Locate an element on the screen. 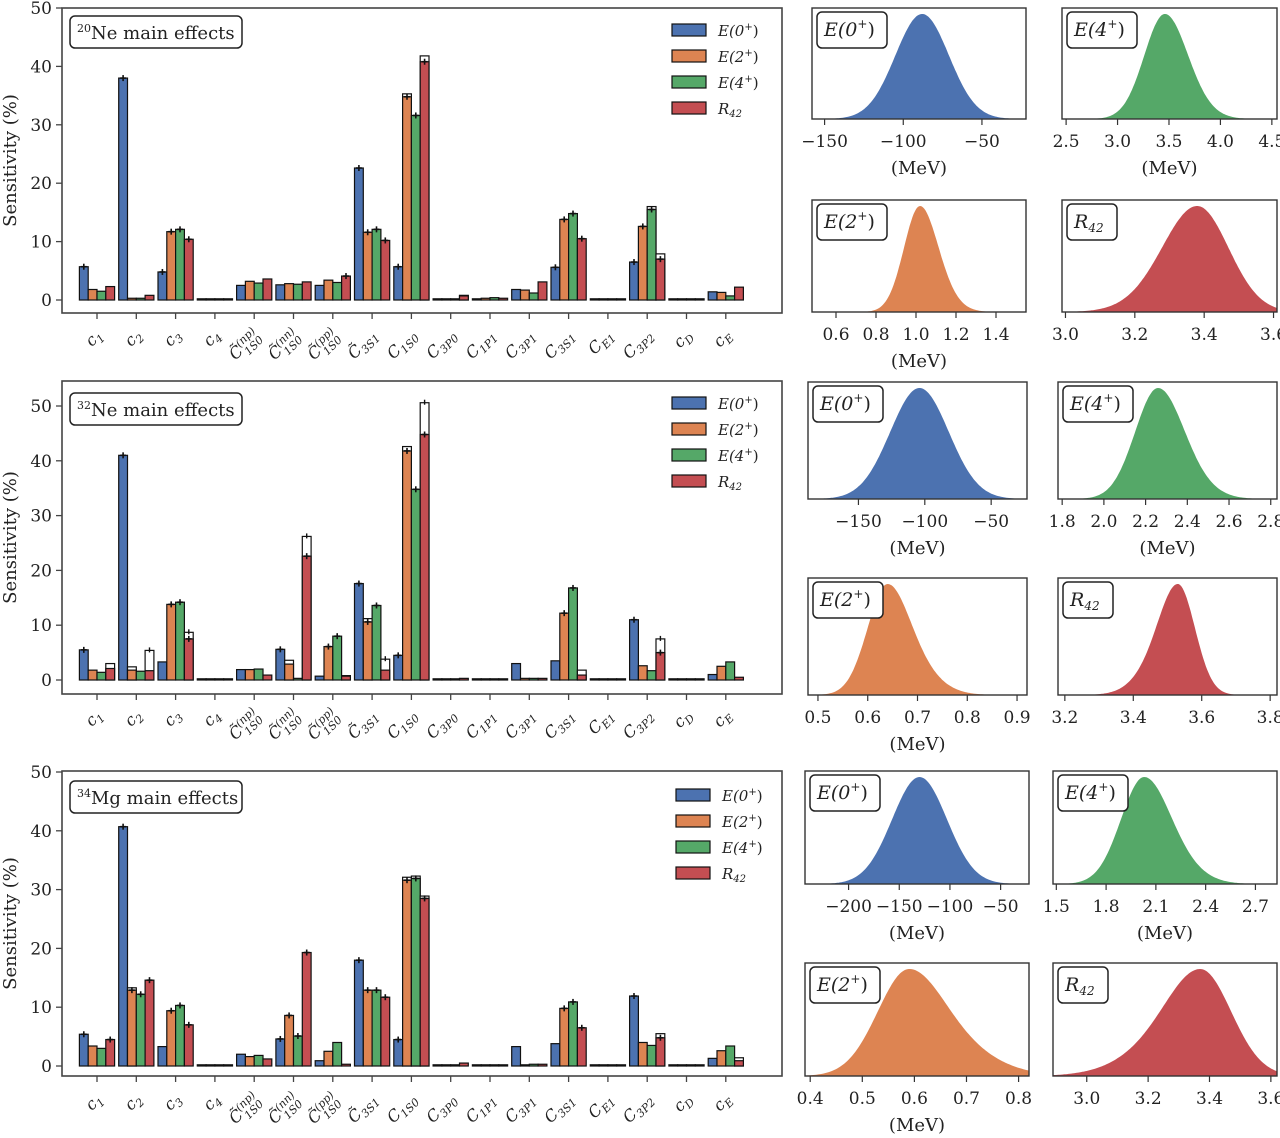  x-tick-label: 3.5 is located at coordinates (1168, 142).